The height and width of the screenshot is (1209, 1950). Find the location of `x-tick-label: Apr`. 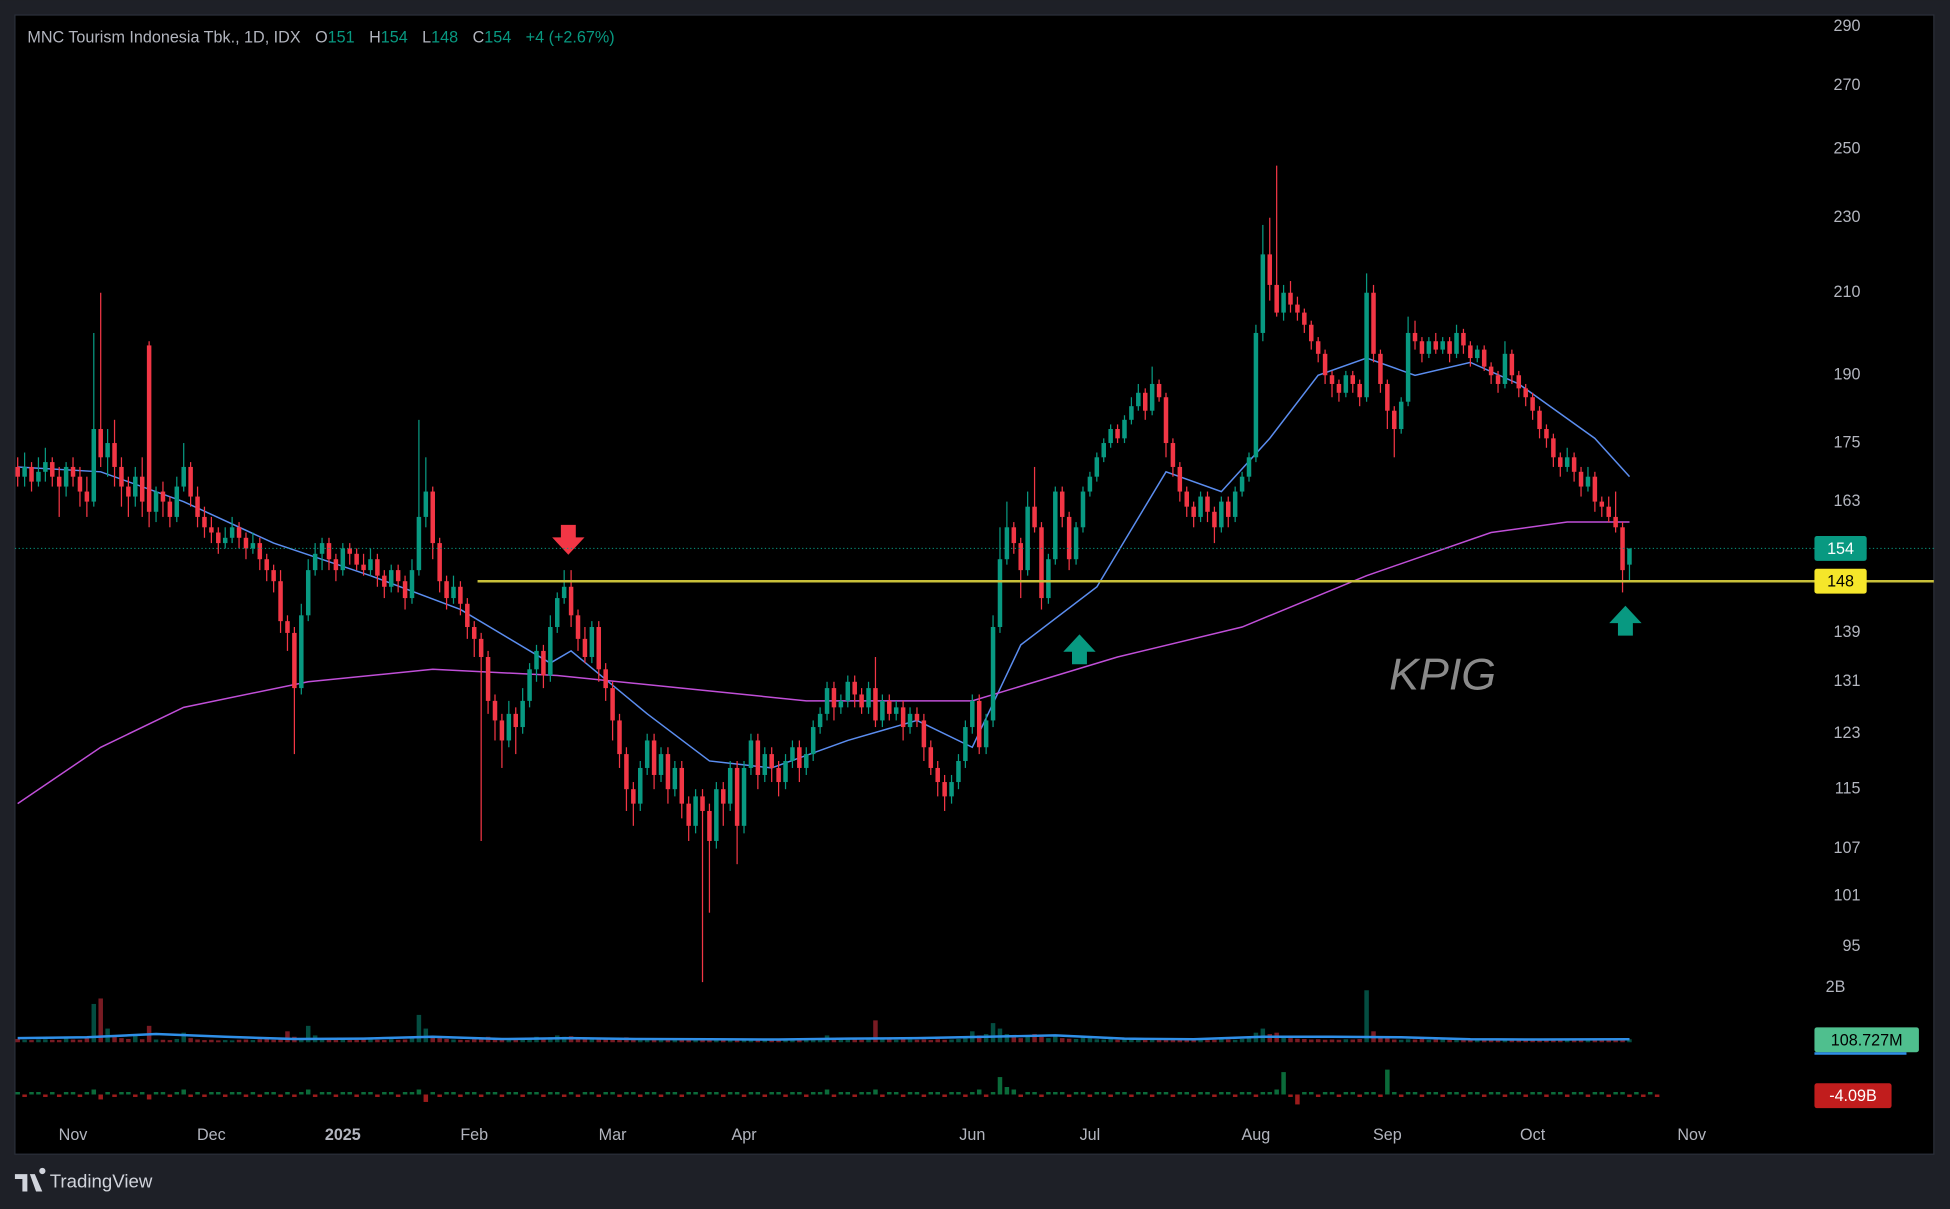

x-tick-label: Apr is located at coordinates (744, 1135).